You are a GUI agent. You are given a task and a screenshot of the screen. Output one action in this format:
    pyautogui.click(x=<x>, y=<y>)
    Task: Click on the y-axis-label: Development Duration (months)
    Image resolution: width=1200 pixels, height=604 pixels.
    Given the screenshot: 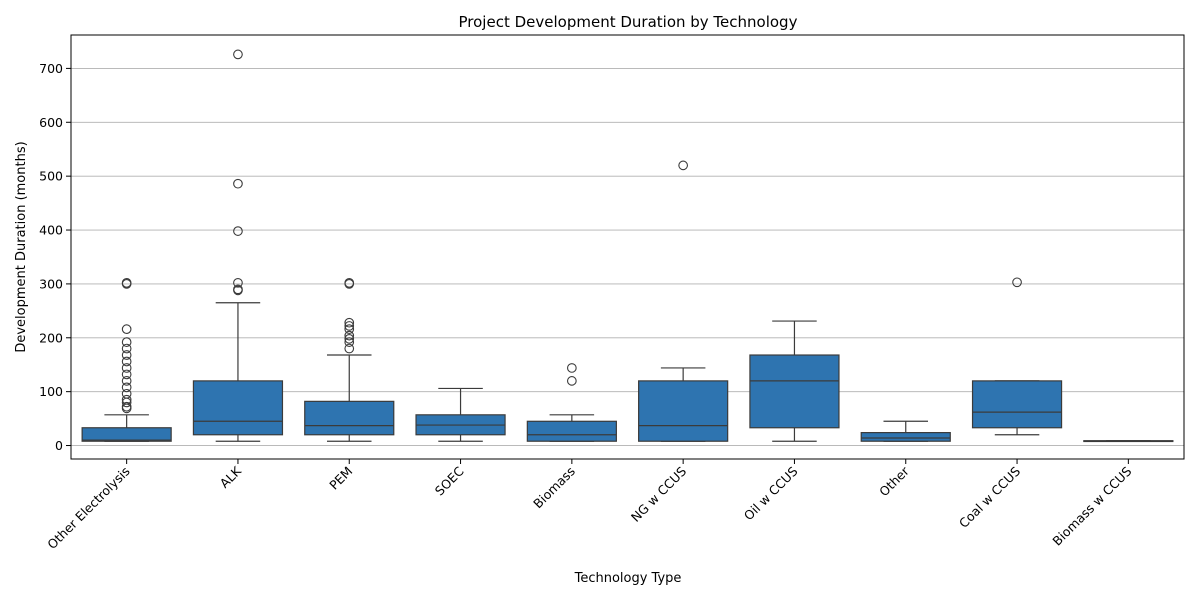 What is the action you would take?
    pyautogui.click(x=21, y=246)
    